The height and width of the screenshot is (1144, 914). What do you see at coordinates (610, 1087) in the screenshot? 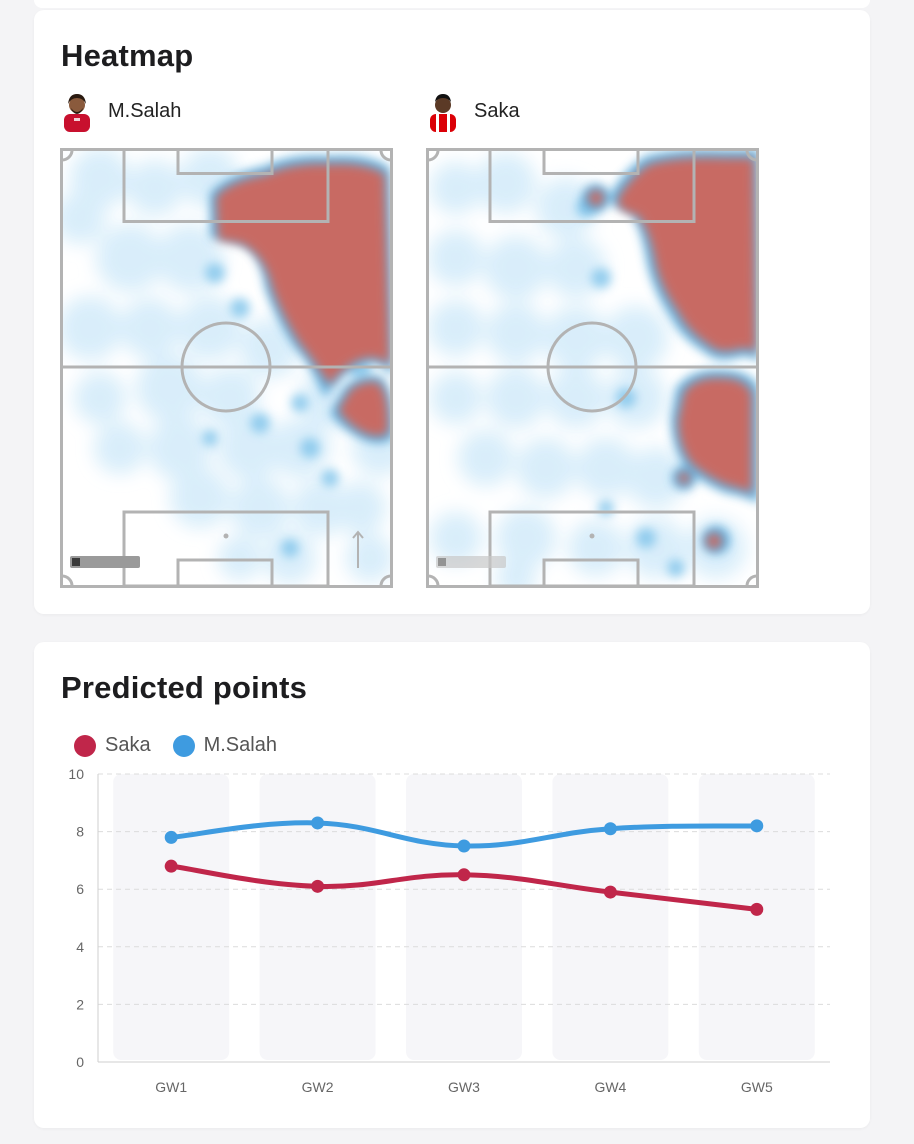
I see `x-tick-label: GW4` at bounding box center [610, 1087].